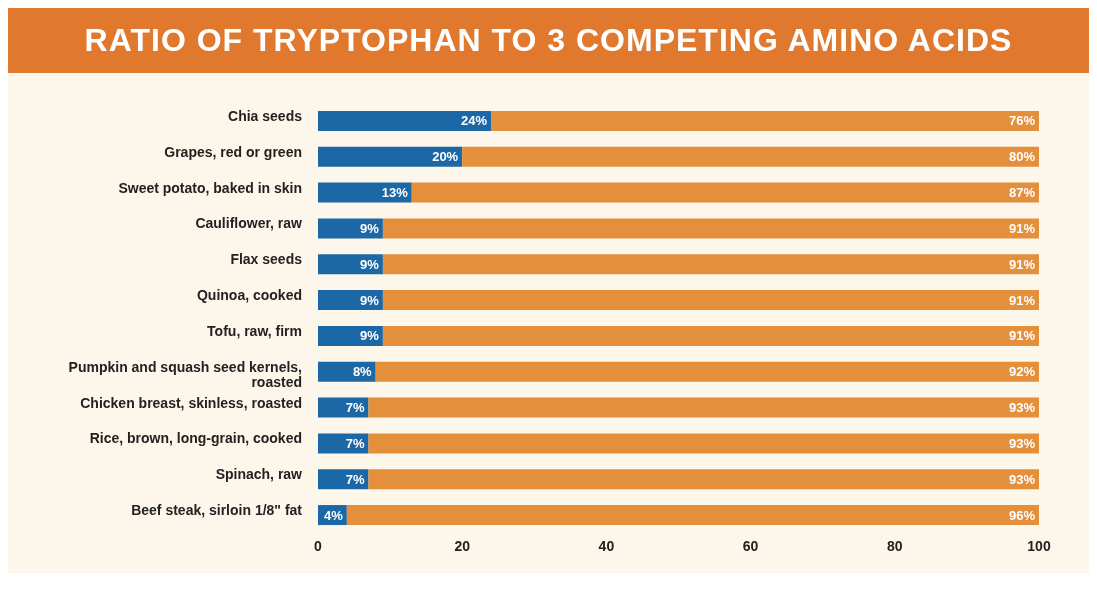 The width and height of the screenshot is (1097, 605). Describe the element at coordinates (318, 545) in the screenshot. I see `x-tick-label: 0` at that location.